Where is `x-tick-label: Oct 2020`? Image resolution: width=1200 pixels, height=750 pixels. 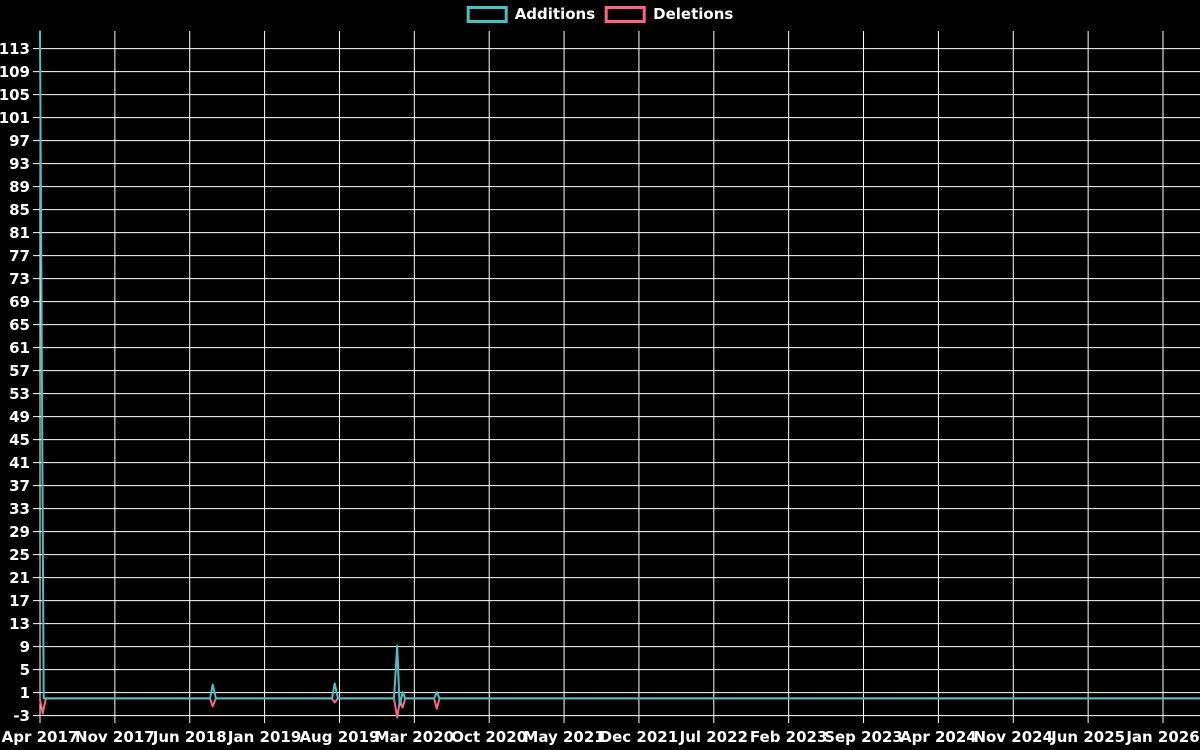 x-tick-label: Oct 2020 is located at coordinates (489, 737).